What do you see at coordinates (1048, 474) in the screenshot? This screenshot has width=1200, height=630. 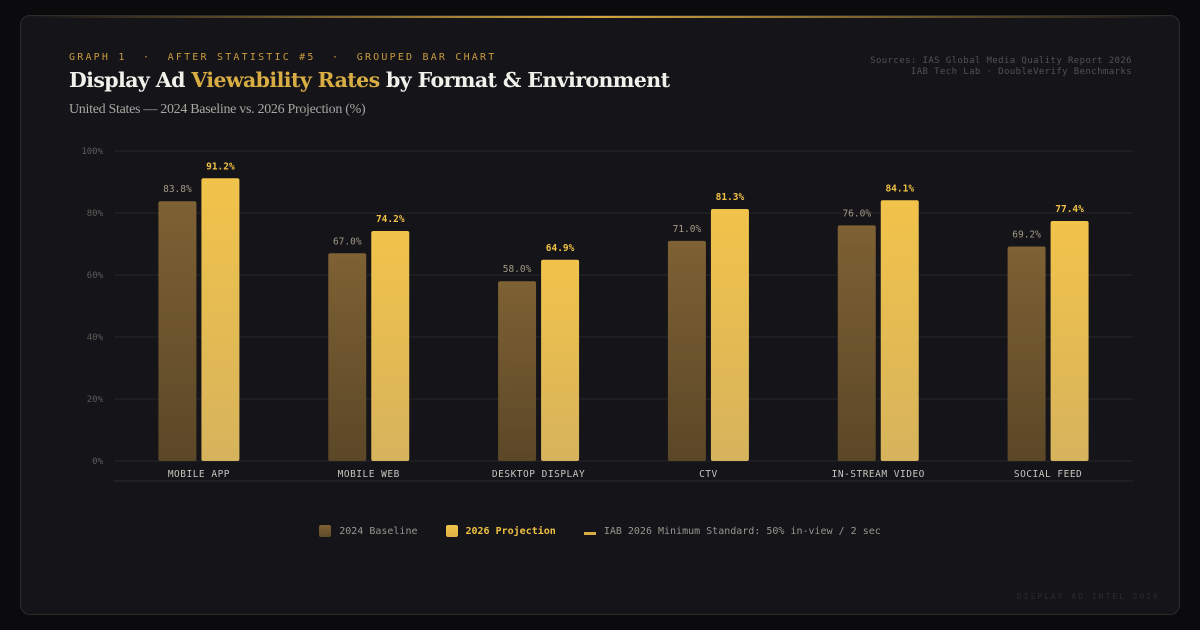 I see `category-label: SOCIAL FEED` at bounding box center [1048, 474].